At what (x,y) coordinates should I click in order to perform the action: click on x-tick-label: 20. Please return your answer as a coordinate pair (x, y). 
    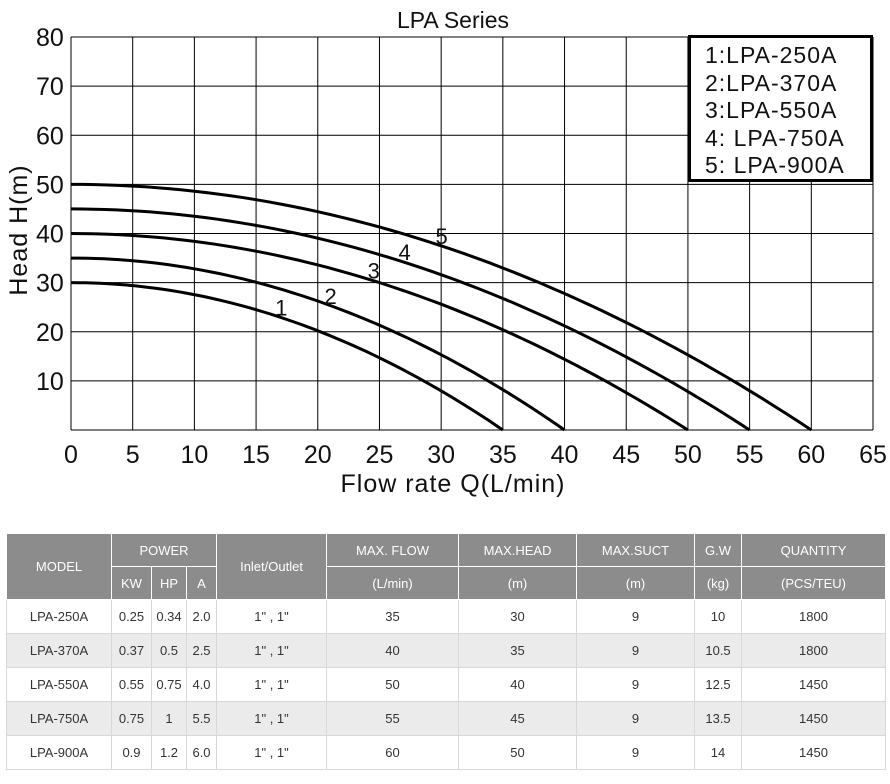
    Looking at the image, I should click on (318, 455).